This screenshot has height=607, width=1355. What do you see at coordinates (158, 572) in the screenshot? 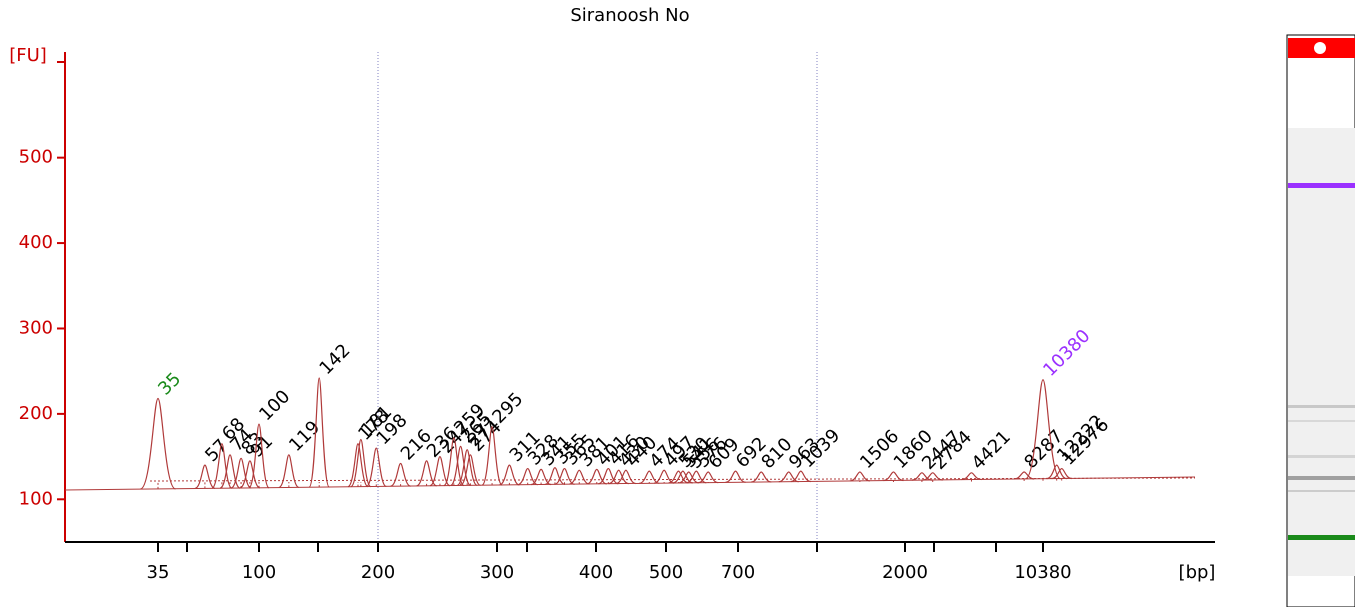
I see `x-tick-label: 35` at bounding box center [158, 572].